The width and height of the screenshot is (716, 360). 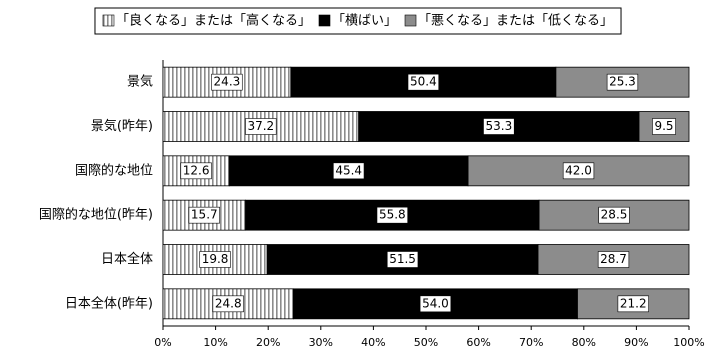 I want to click on value-label-group: 24.3, so click(x=227, y=82).